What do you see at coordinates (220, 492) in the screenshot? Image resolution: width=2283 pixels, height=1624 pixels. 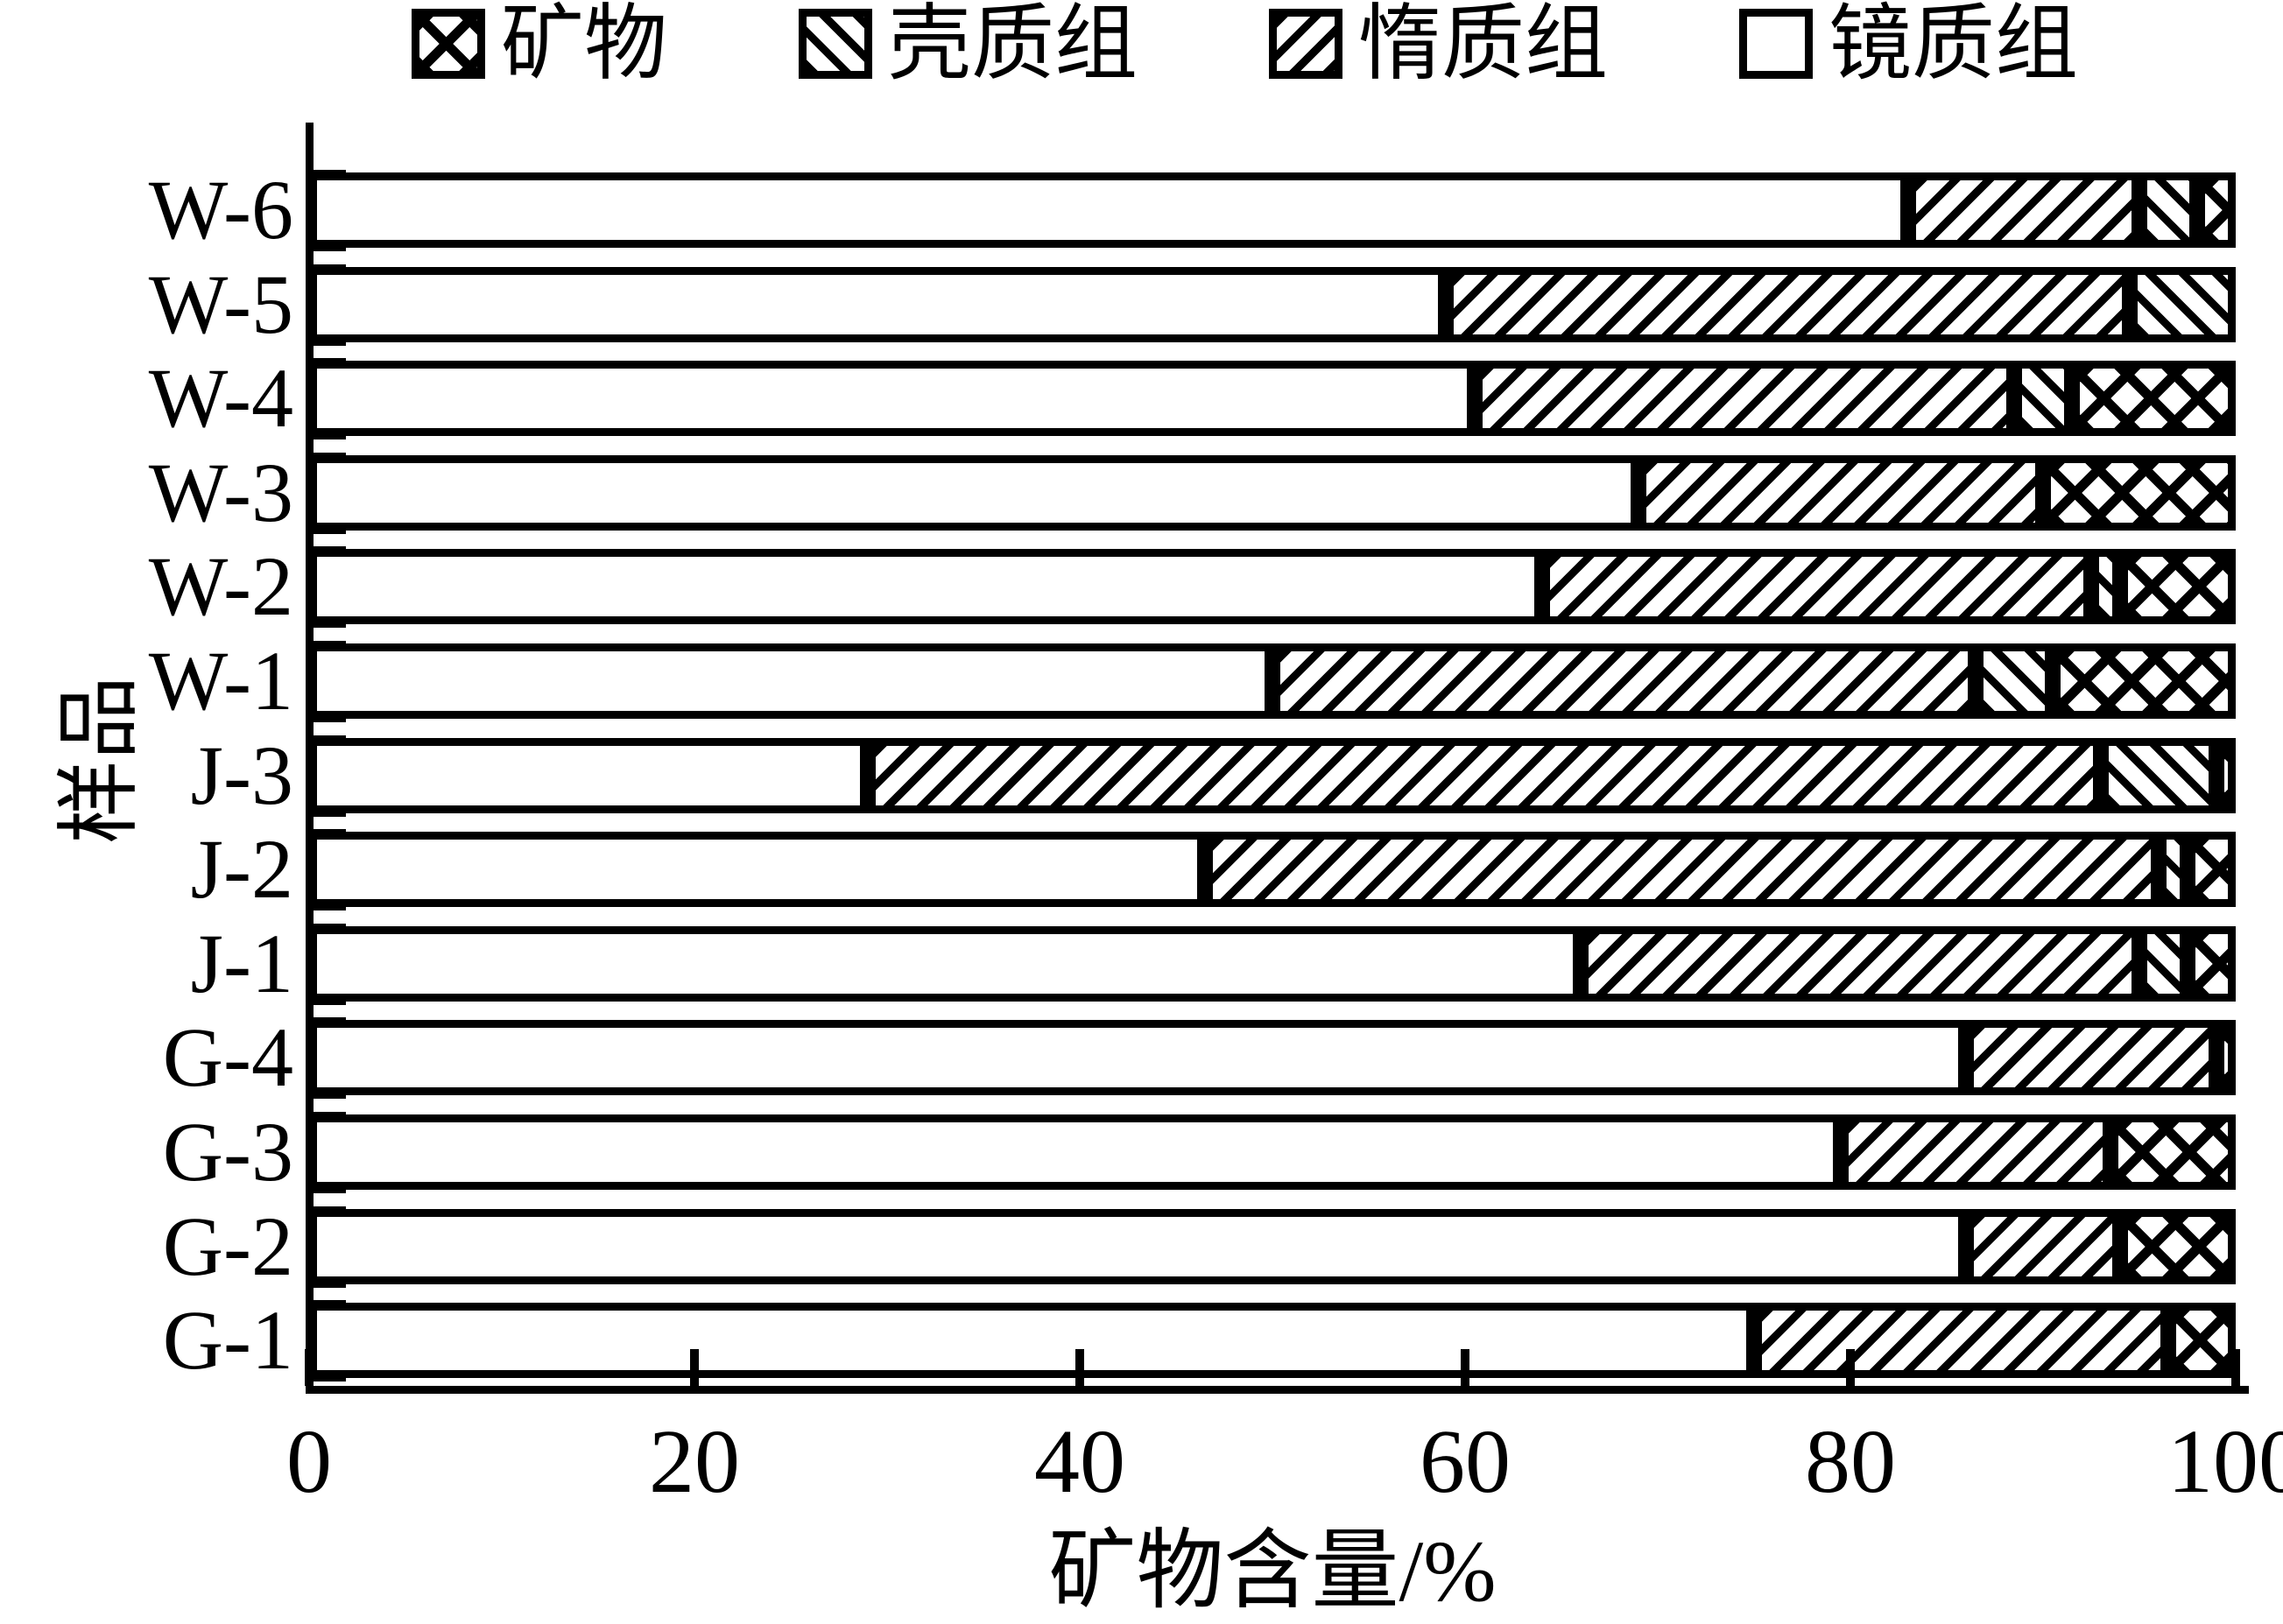 I see `y-tick-label: W-3` at bounding box center [220, 492].